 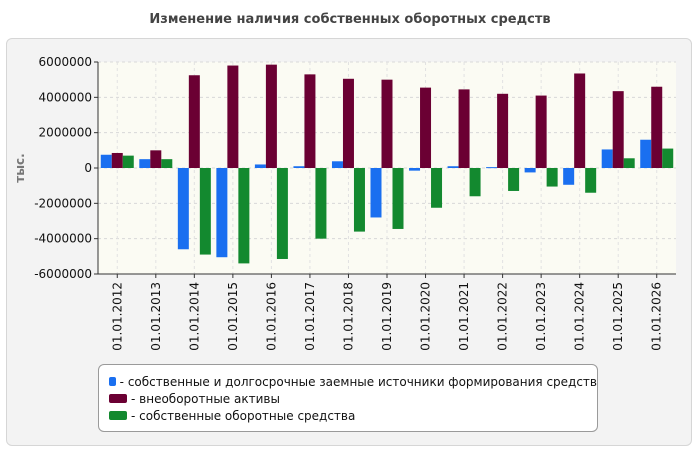 What do you see at coordinates (117, 316) in the screenshot?
I see `x-tick-label: 01.01.2012` at bounding box center [117, 316].